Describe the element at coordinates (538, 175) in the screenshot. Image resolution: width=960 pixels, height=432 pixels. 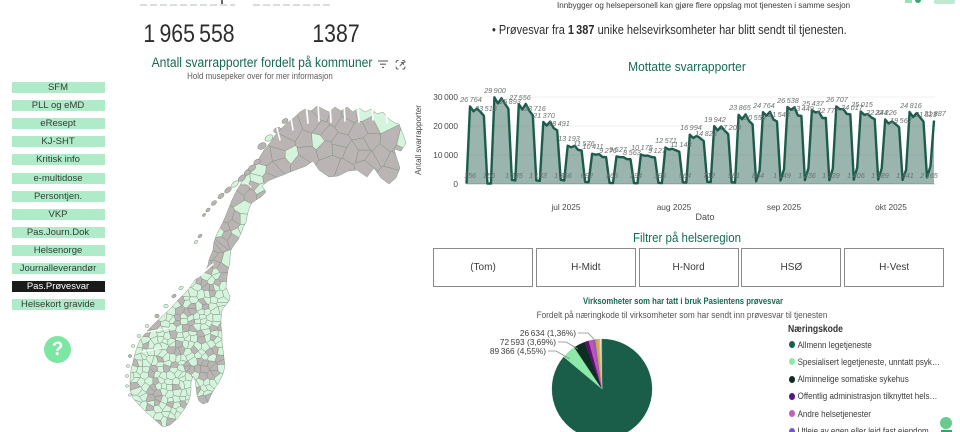
I see `svg-text: 1 183` at that location.